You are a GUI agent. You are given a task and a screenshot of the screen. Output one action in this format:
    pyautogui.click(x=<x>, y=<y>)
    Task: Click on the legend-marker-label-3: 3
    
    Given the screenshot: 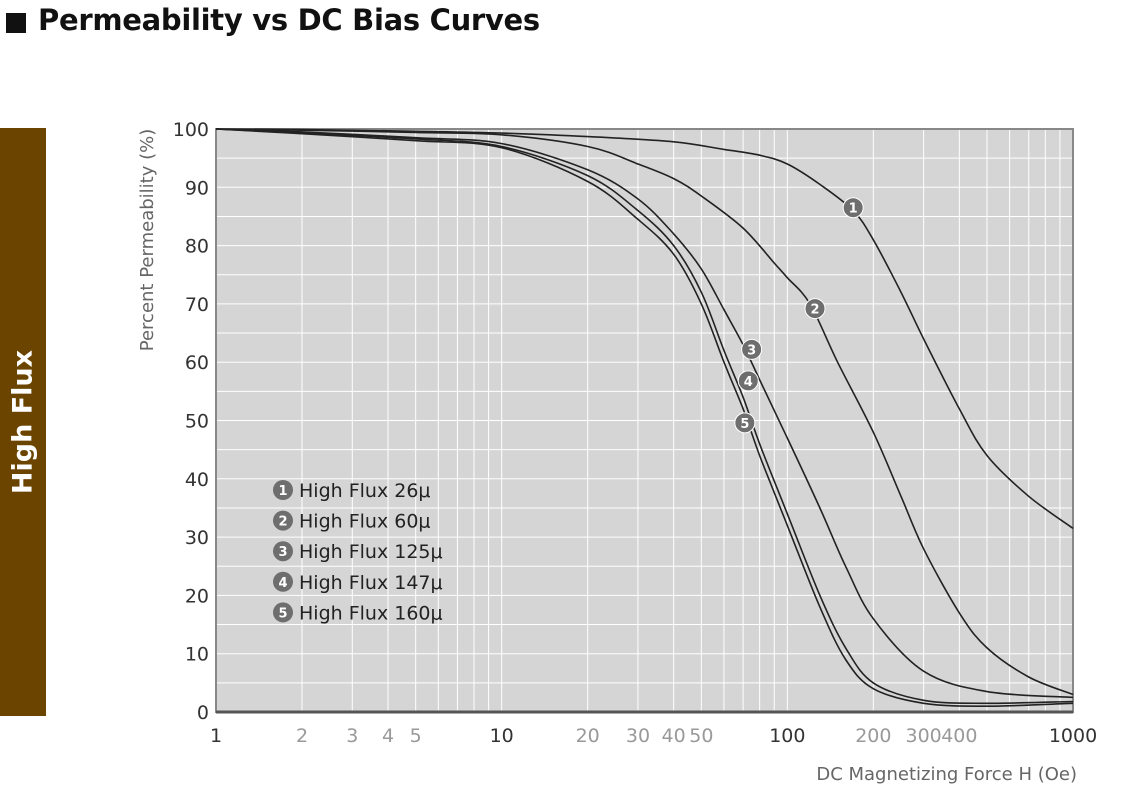 What is the action you would take?
    pyautogui.click(x=282, y=552)
    